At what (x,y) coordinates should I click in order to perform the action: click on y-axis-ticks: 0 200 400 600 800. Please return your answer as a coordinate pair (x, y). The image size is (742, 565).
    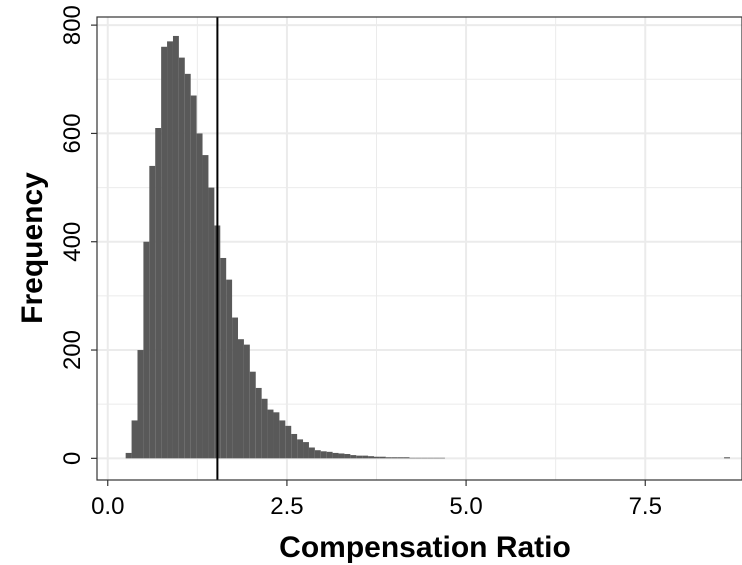
    Looking at the image, I should click on (78, 235).